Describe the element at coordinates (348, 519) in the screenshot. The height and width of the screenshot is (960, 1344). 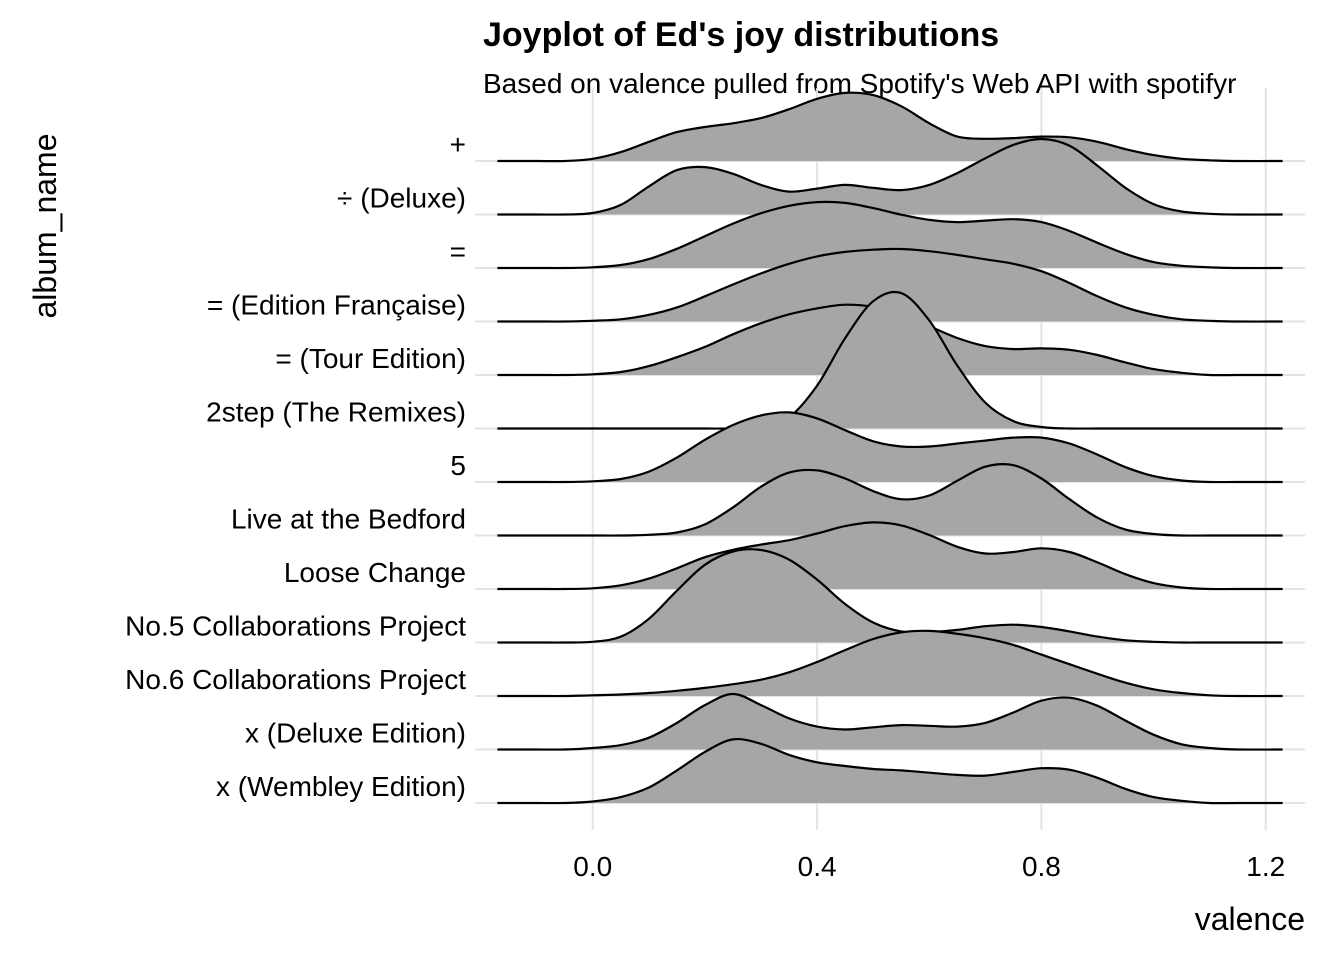
I see `category-label-5: Live at the Bedford` at that location.